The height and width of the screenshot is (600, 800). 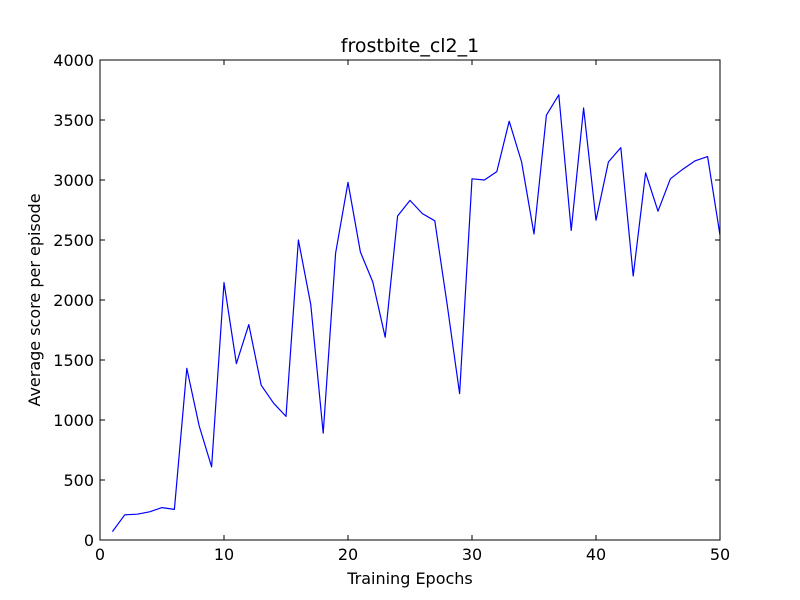 What do you see at coordinates (410, 46) in the screenshot?
I see `chart-title: frostbite_cl2_1` at bounding box center [410, 46].